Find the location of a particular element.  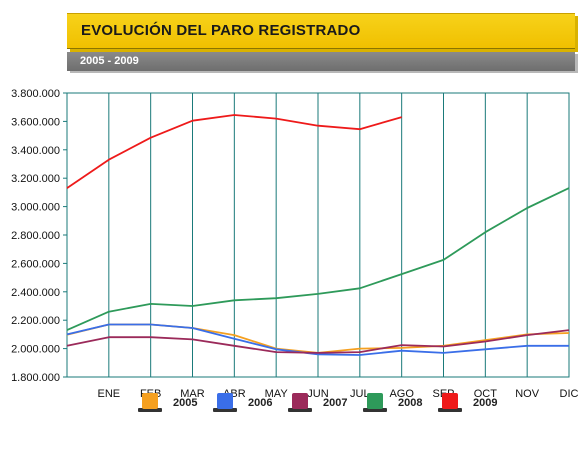

y-tick-label: 3.600.000 is located at coordinates (35, 122).